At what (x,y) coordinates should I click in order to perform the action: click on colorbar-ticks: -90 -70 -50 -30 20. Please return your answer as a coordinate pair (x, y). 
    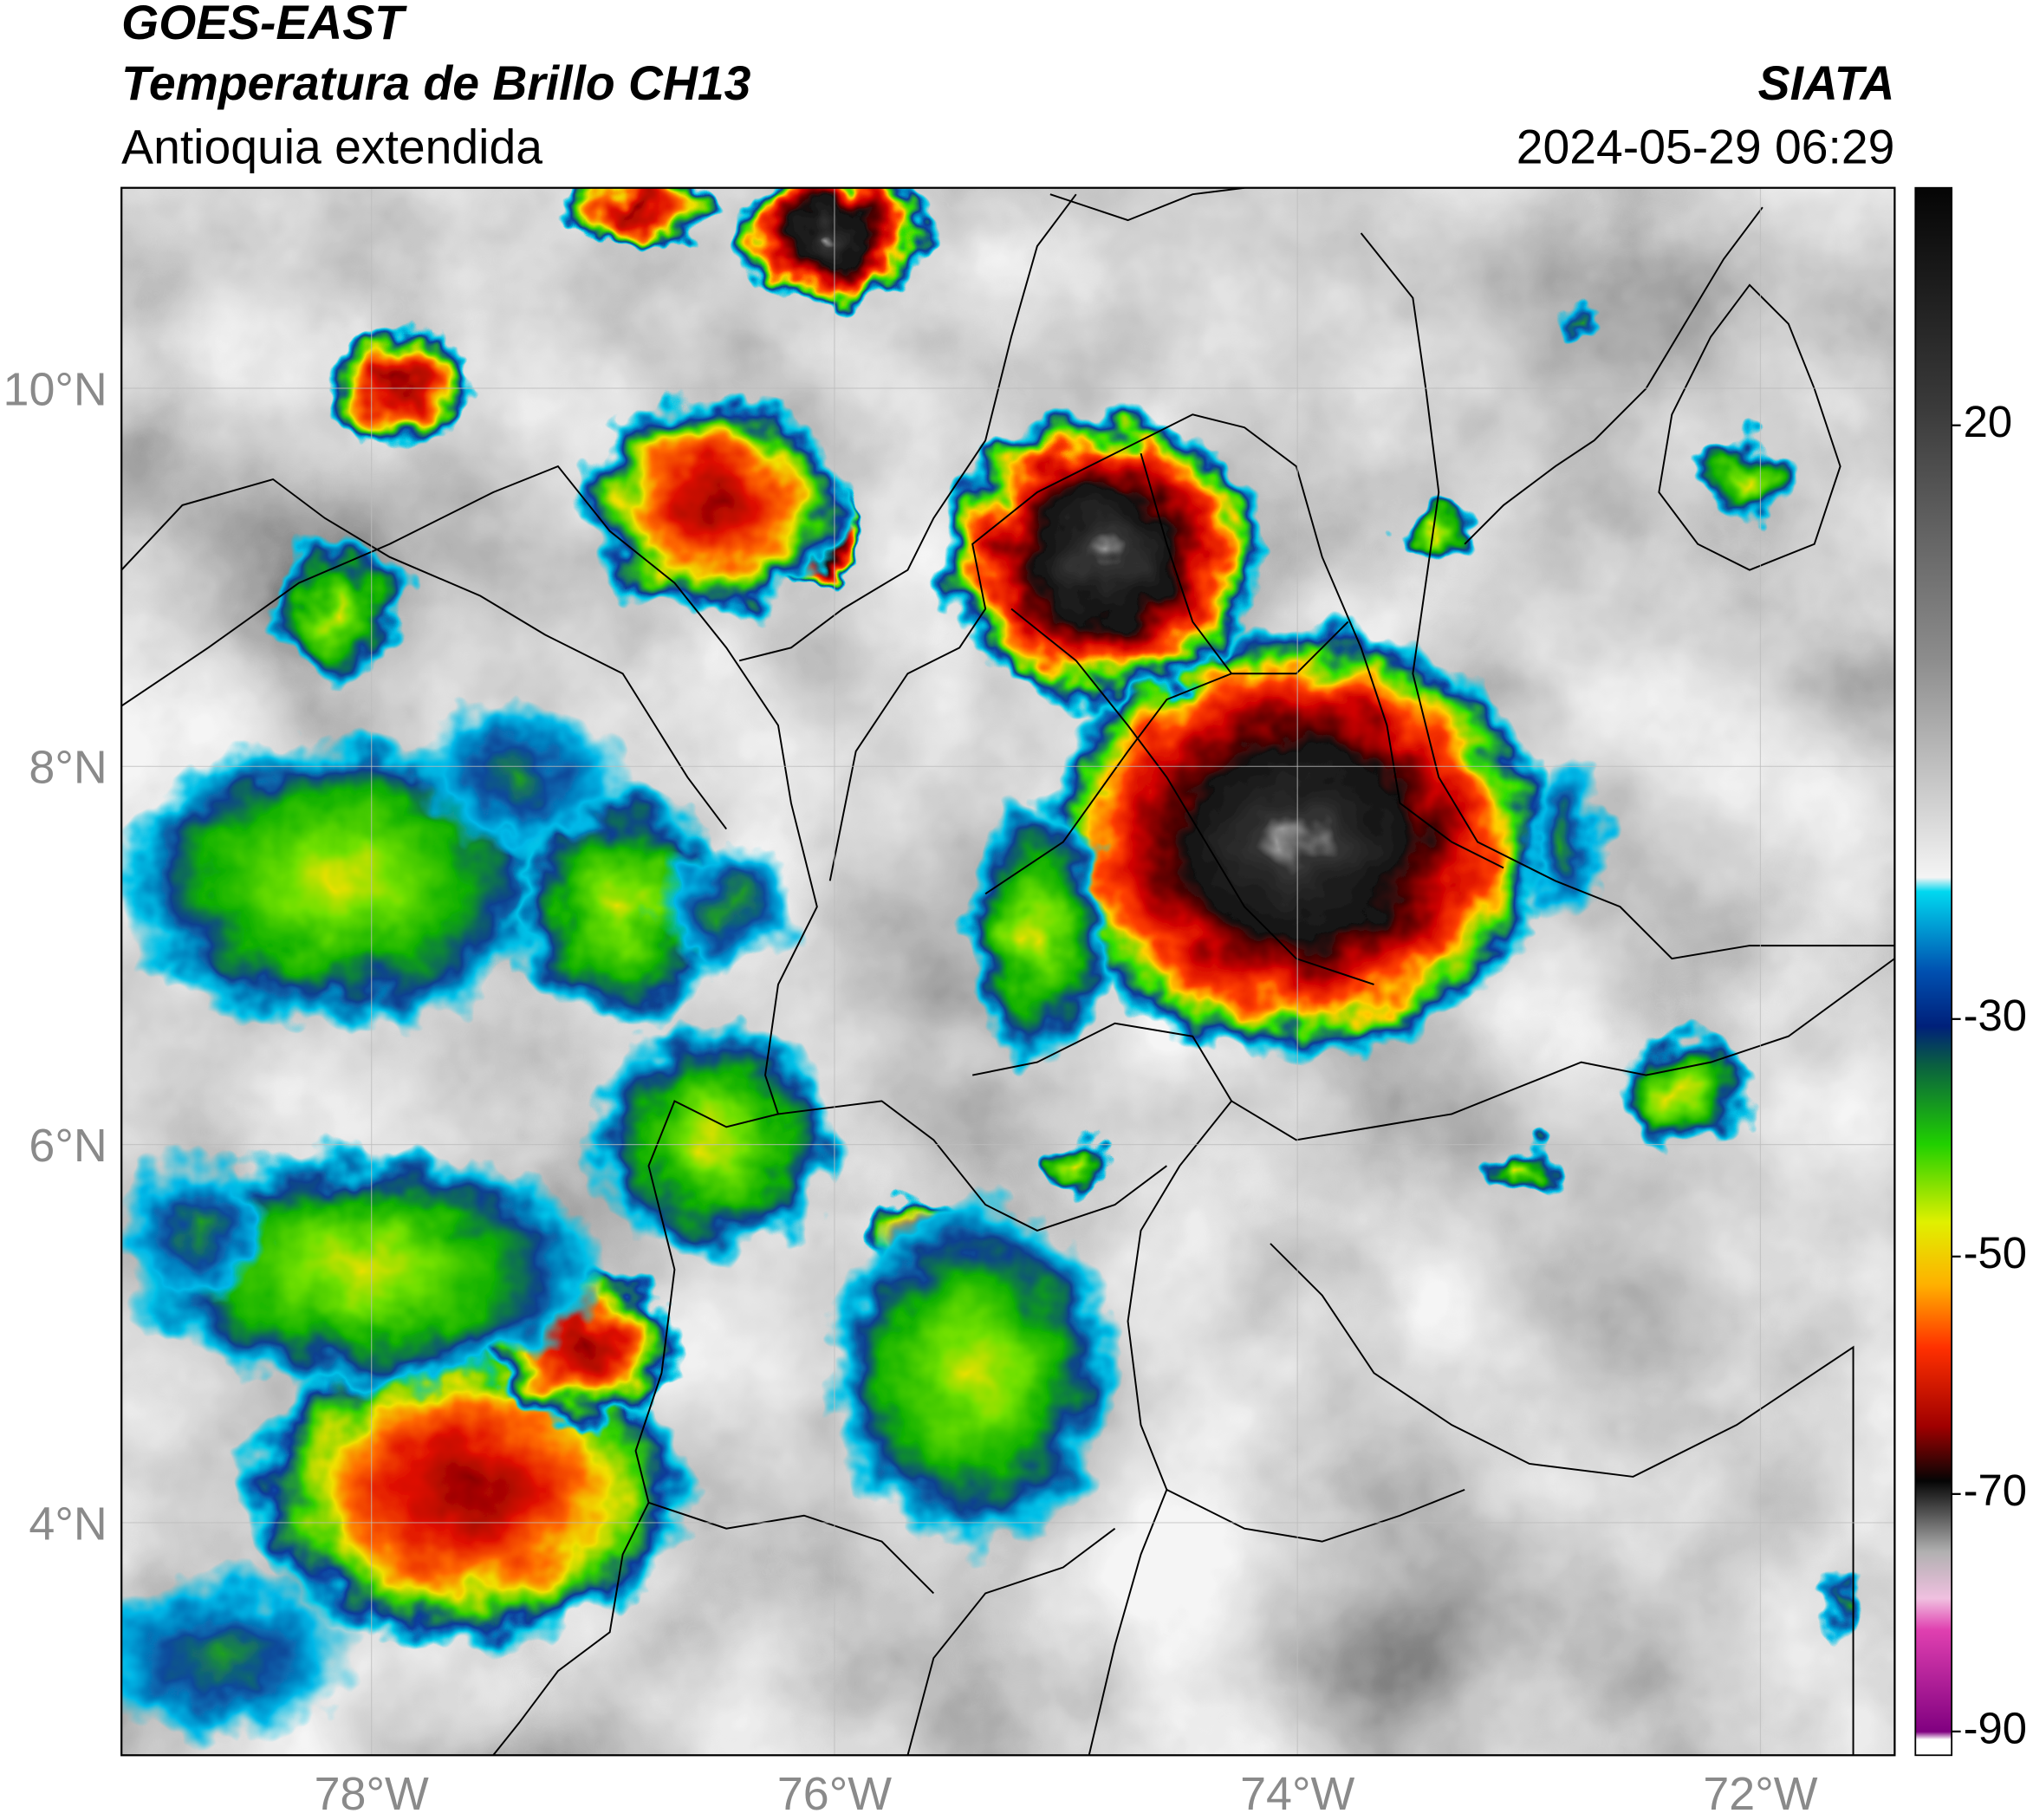
    Looking at the image, I should click on (1990, 1074).